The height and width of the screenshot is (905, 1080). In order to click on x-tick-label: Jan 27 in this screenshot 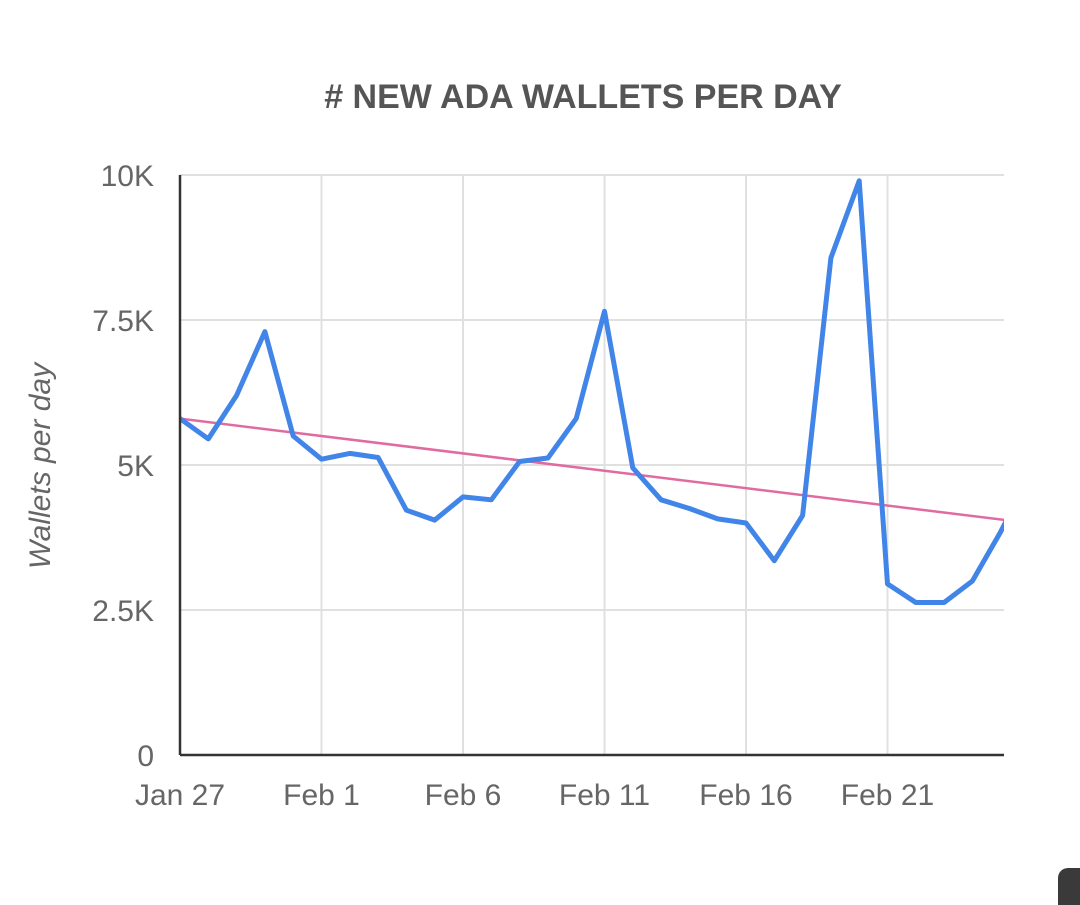, I will do `click(180, 795)`.